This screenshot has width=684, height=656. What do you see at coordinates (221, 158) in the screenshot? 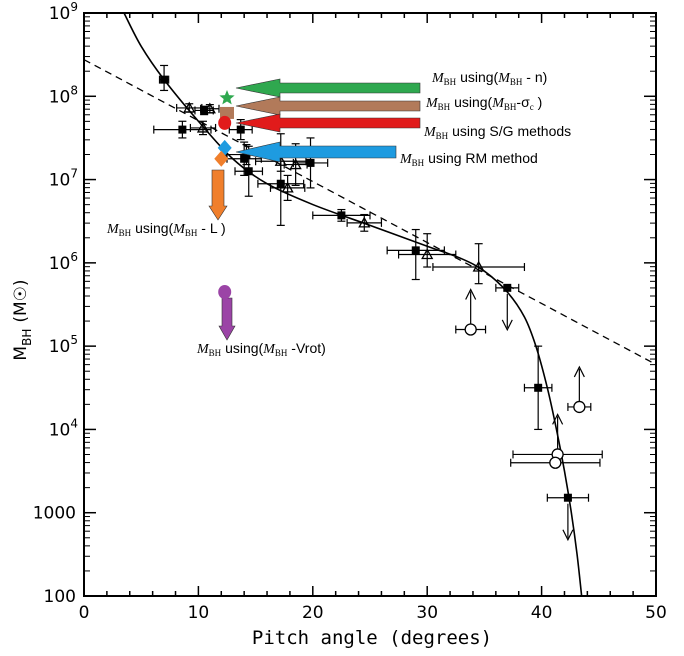
I see `marker-L` at bounding box center [221, 158].